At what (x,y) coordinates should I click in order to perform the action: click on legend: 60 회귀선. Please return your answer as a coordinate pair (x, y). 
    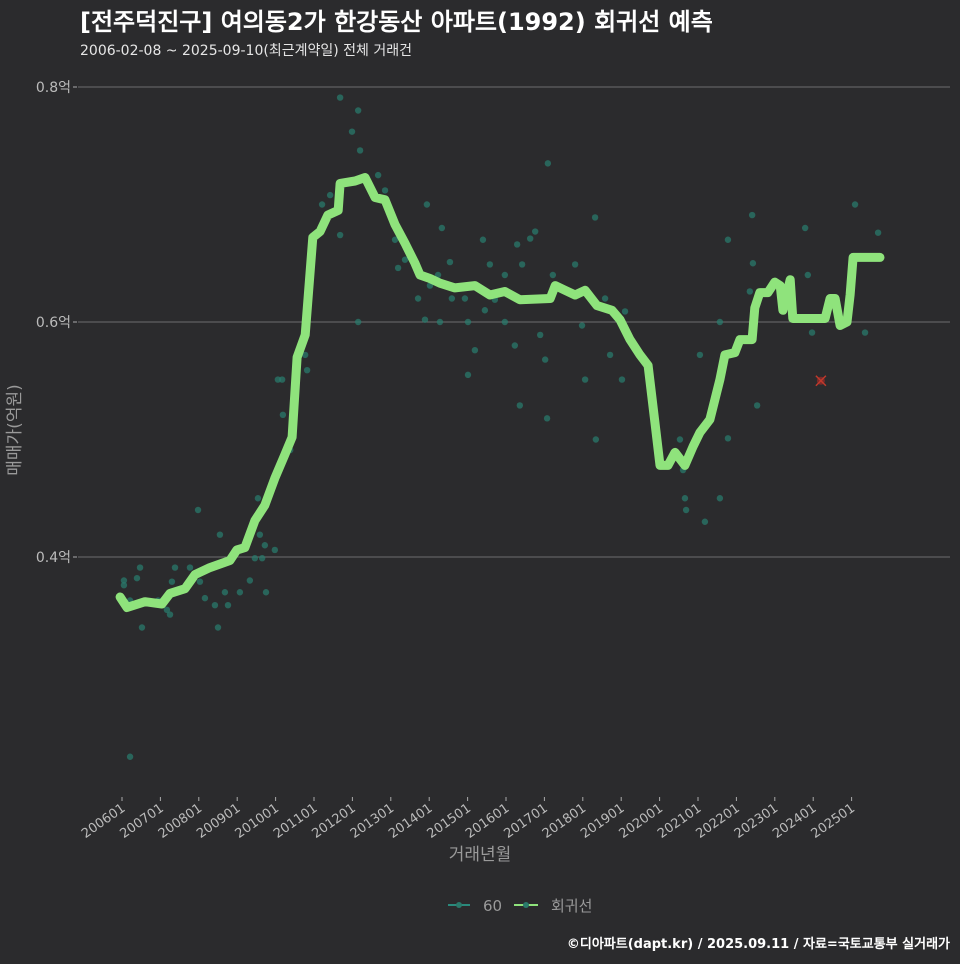
    Looking at the image, I should click on (520, 906).